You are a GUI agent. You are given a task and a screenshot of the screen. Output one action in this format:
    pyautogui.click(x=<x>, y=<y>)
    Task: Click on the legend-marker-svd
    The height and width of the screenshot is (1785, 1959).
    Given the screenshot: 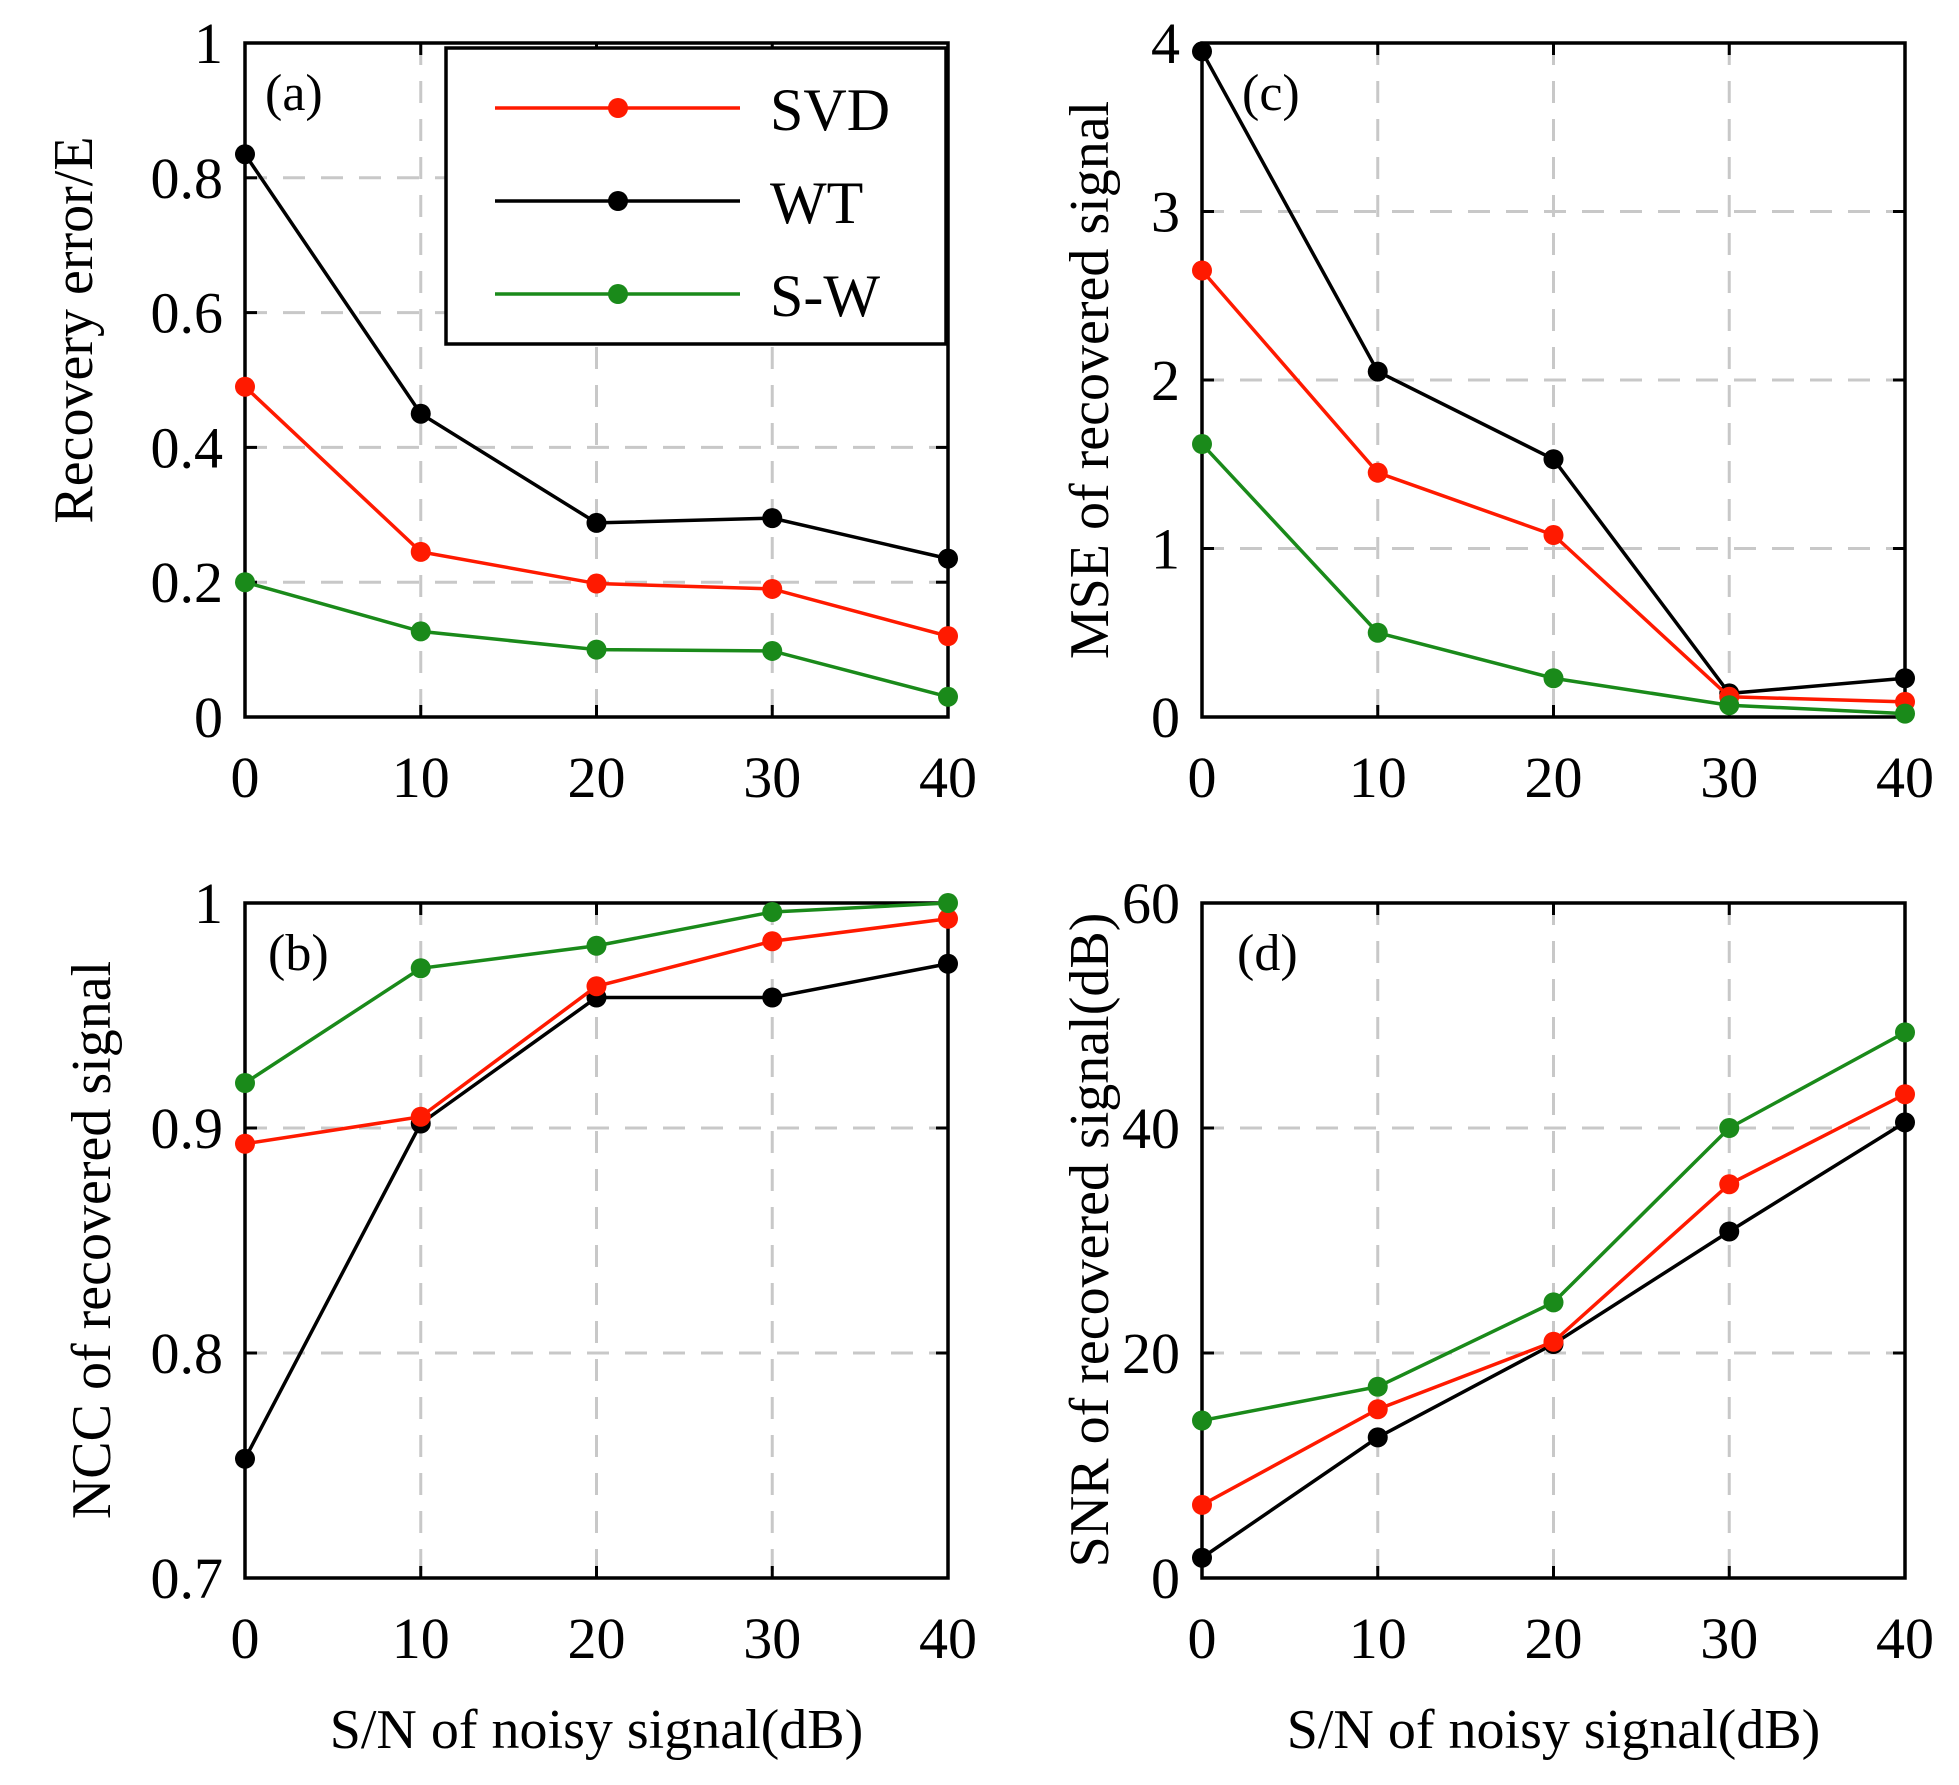 What is the action you would take?
    pyautogui.click(x=618, y=108)
    